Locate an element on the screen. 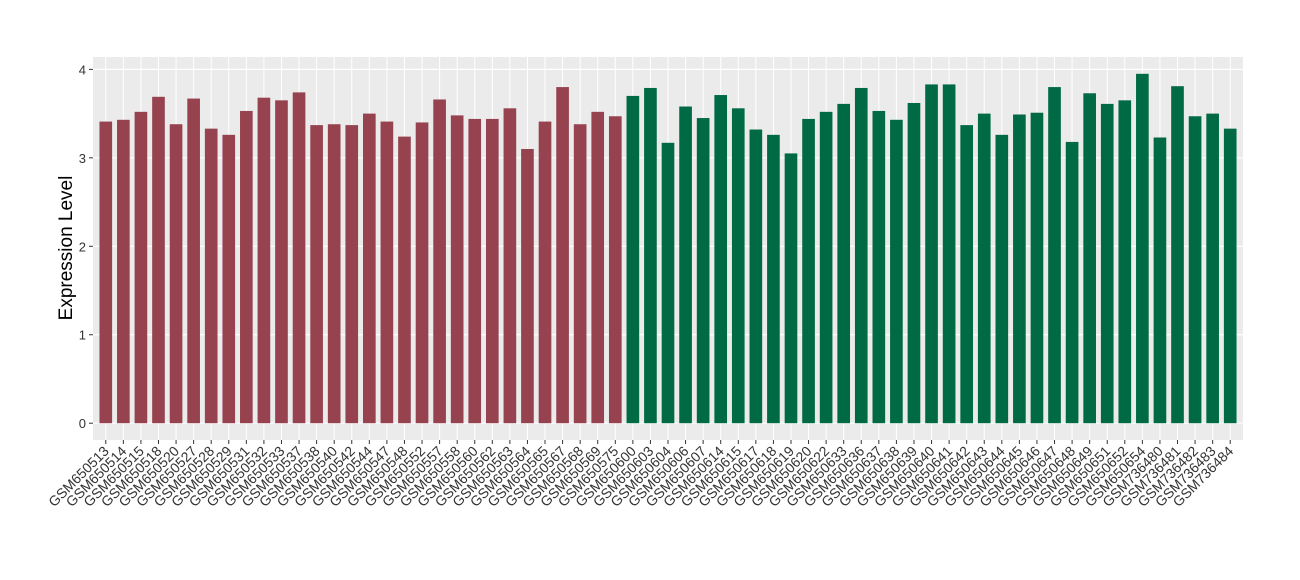 This screenshot has height=580, width=1300. y-tick-label: 2 is located at coordinates (82, 246).